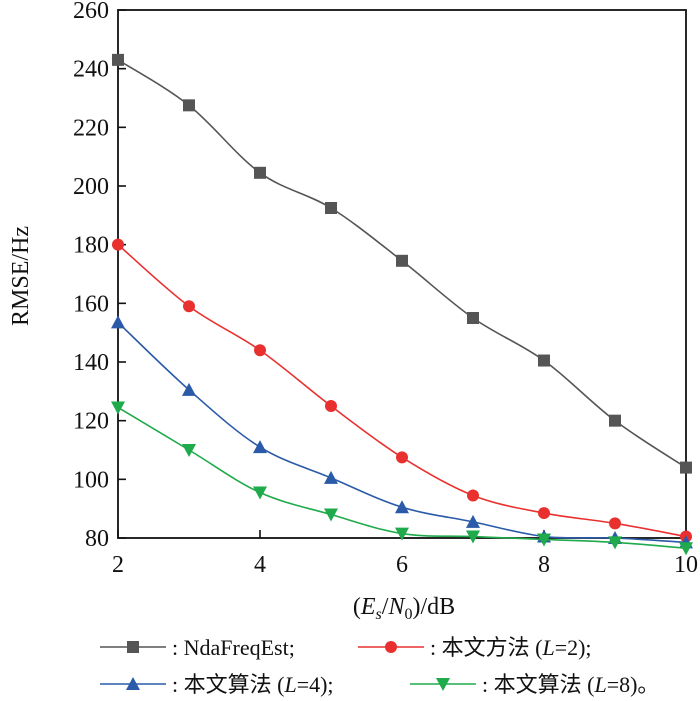 The width and height of the screenshot is (700, 701). Describe the element at coordinates (544, 565) in the screenshot. I see `x-tick-label: 8` at that location.